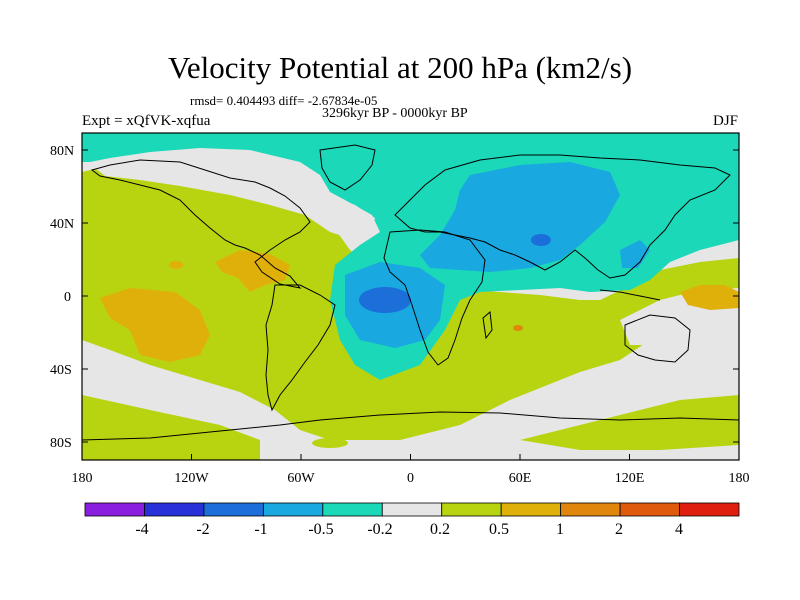 The width and height of the screenshot is (800, 600). What do you see at coordinates (176, 265) in the screenshot?
I see `positive-spot-pacific` at bounding box center [176, 265].